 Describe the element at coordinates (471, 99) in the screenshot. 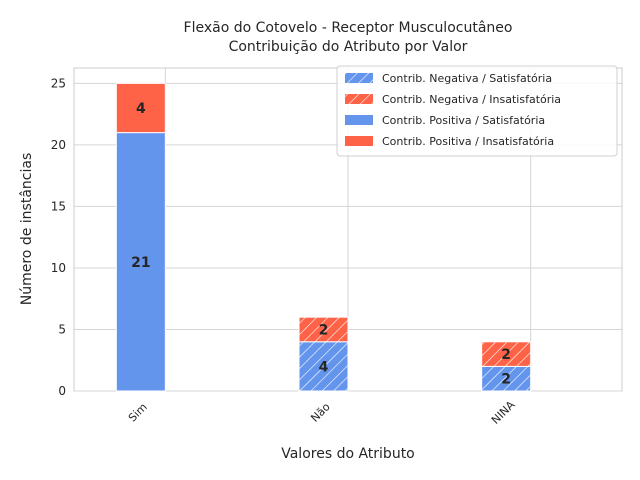

I see `legend-entry: Contrib. Negativa / Insatisfatória` at that location.